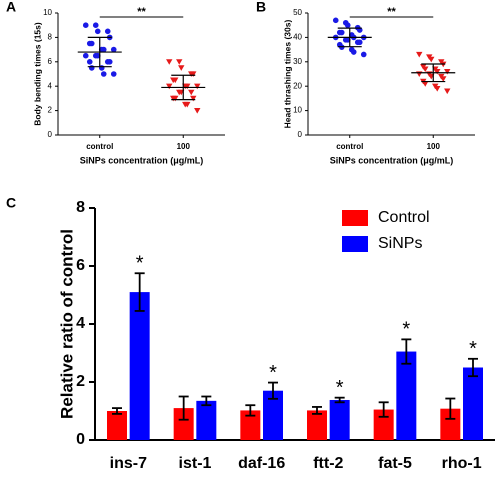  I want to click on y-tick-label: 30, so click(297, 61).